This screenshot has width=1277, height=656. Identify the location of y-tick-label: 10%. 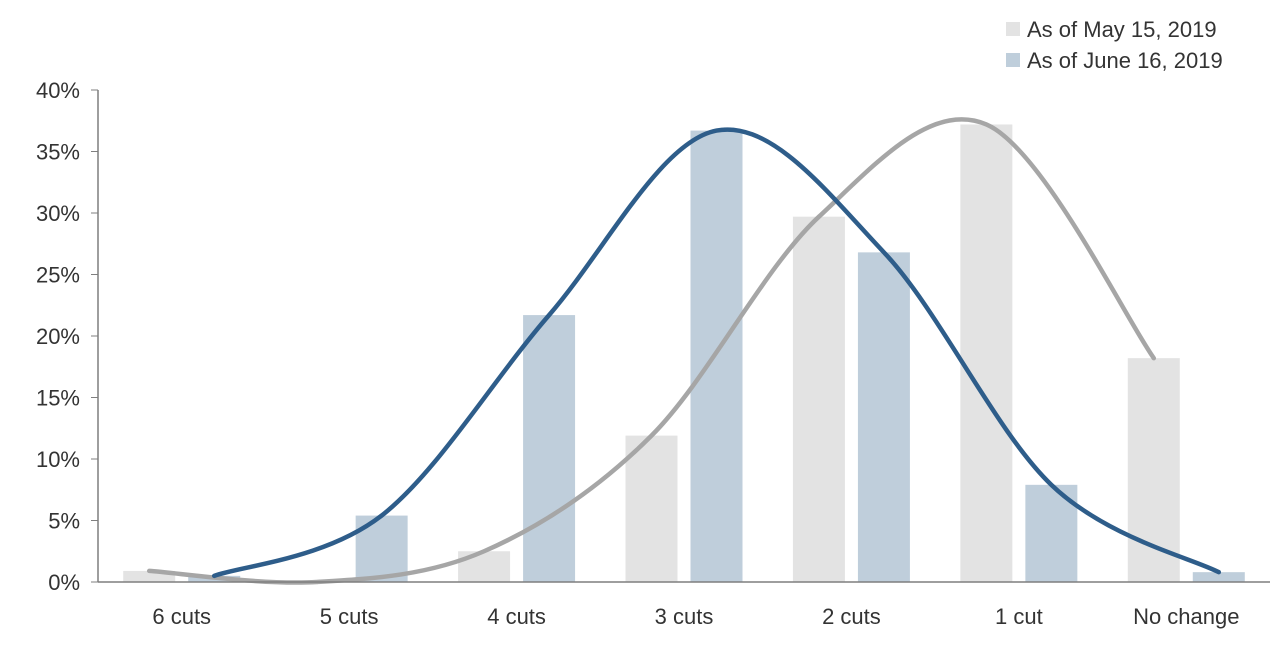
(58, 459).